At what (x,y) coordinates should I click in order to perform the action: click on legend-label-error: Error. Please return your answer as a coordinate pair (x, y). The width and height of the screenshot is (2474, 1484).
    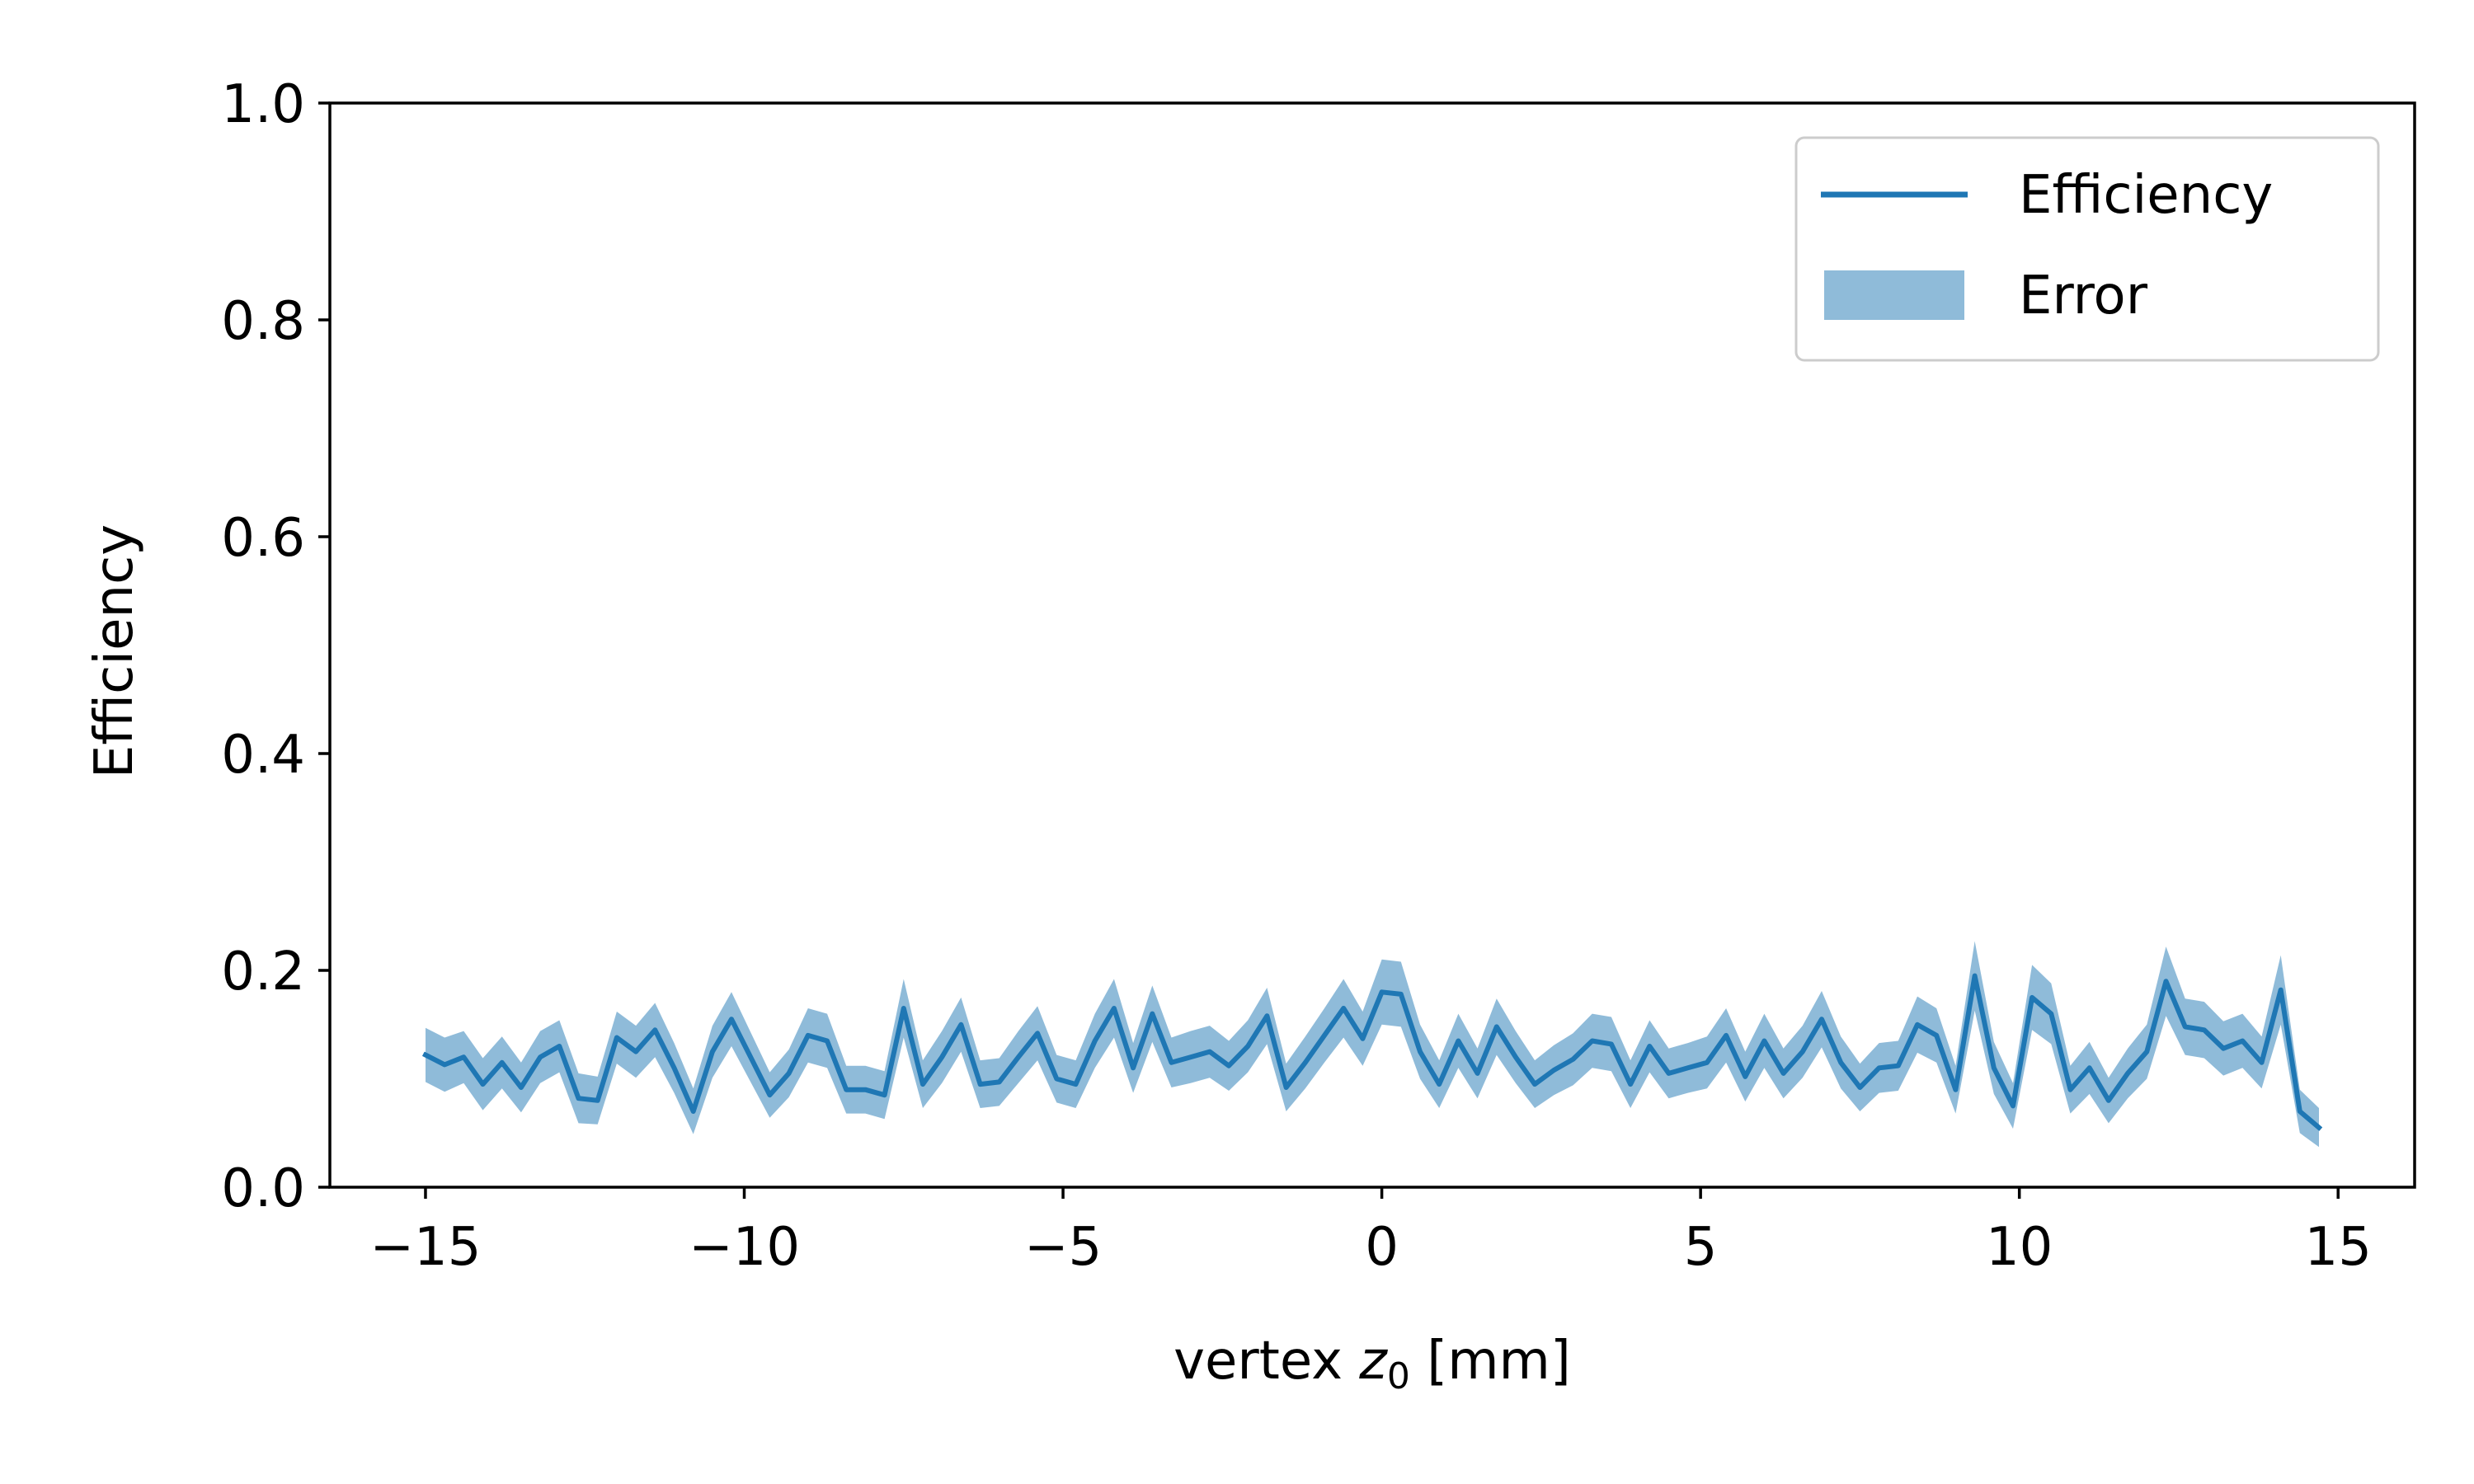
    Looking at the image, I should click on (2083, 295).